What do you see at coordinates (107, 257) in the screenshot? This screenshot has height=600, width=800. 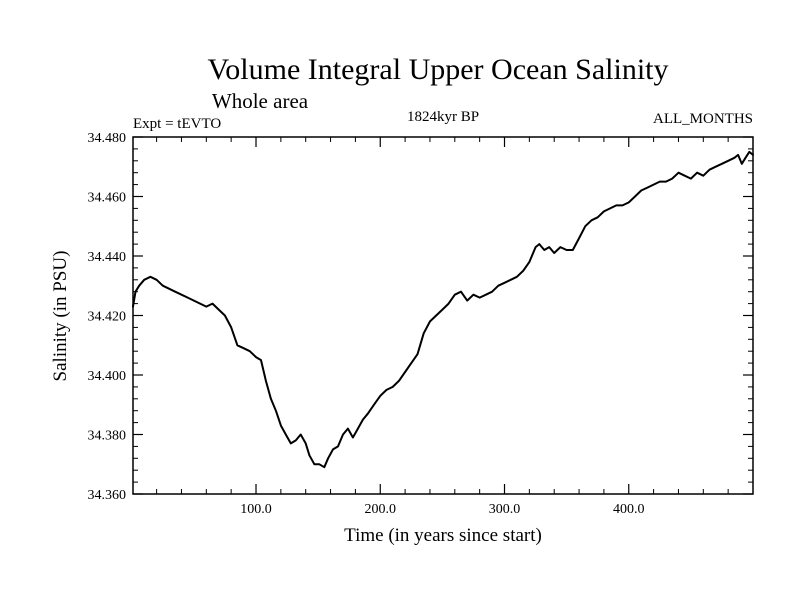 I see `y-tick-label: 34.440` at bounding box center [107, 257].